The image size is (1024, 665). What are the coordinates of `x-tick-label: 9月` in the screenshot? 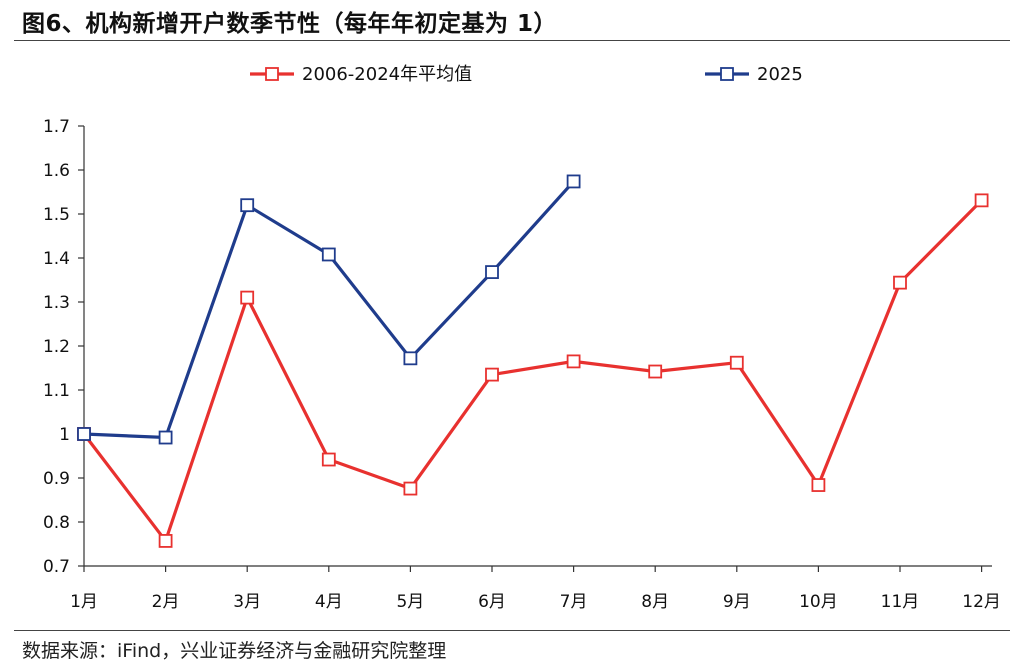 It's located at (737, 602).